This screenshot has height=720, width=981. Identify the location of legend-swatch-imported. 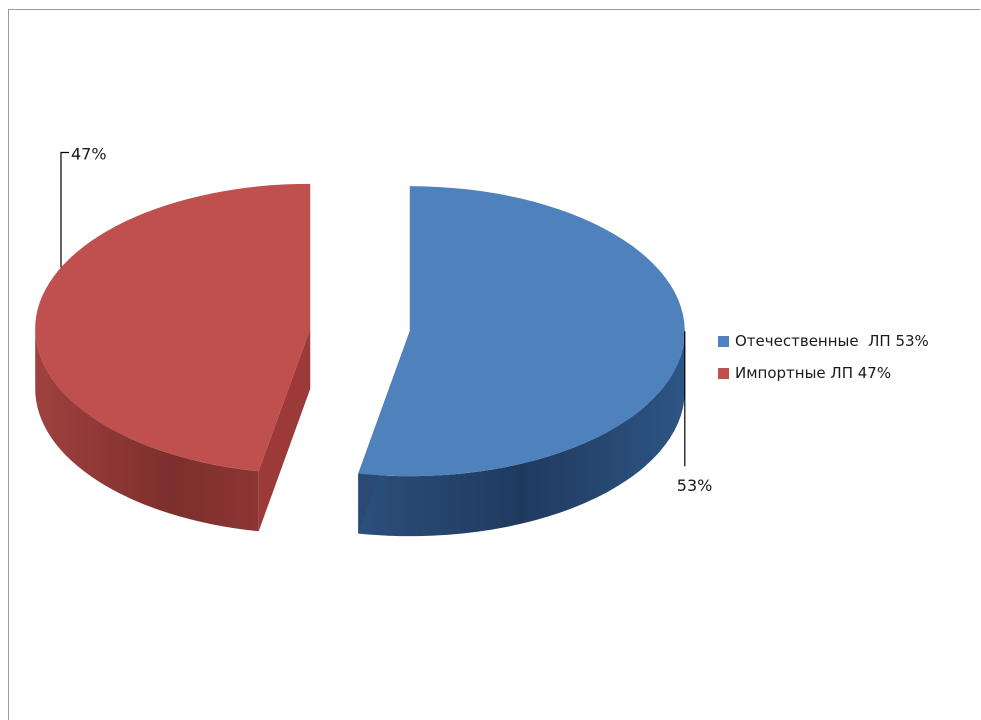
(723, 373).